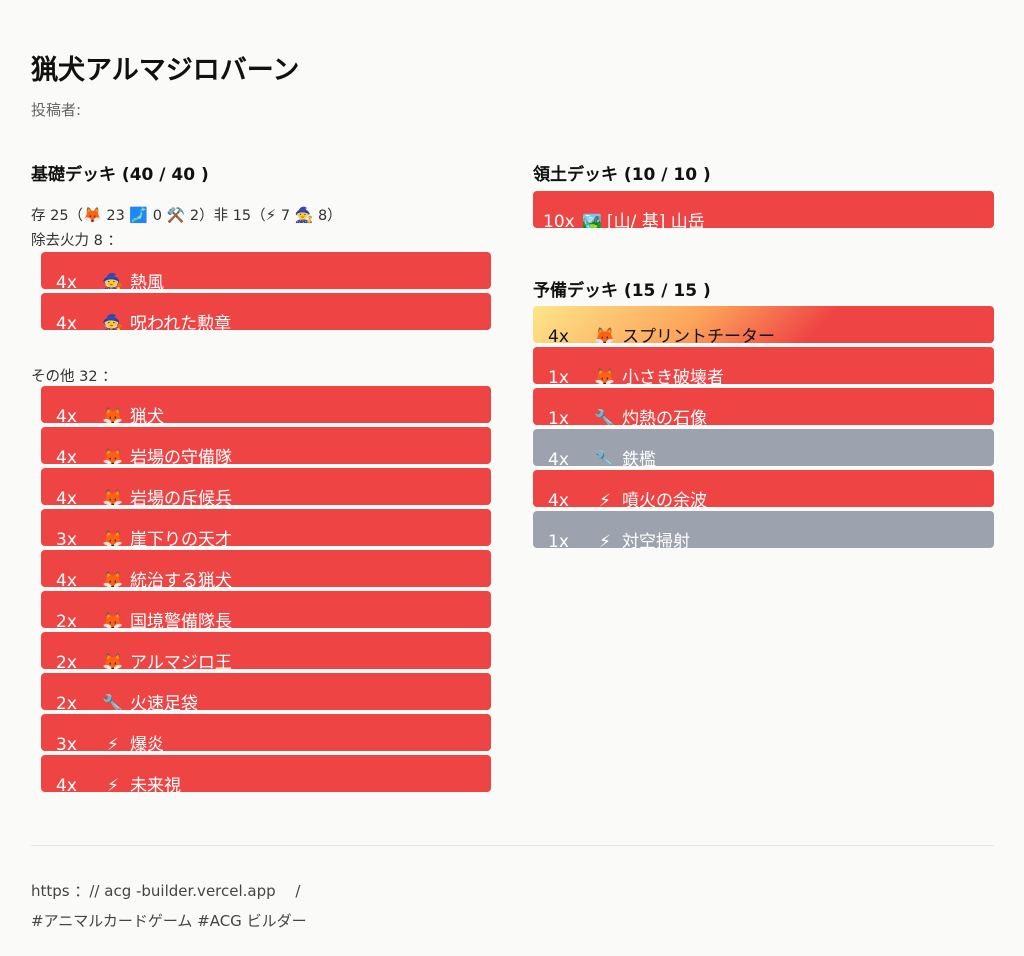 This screenshot has height=956, width=1024. Describe the element at coordinates (266, 691) in the screenshot. I see `card-row: 2x 🔧 火速足袋` at that location.